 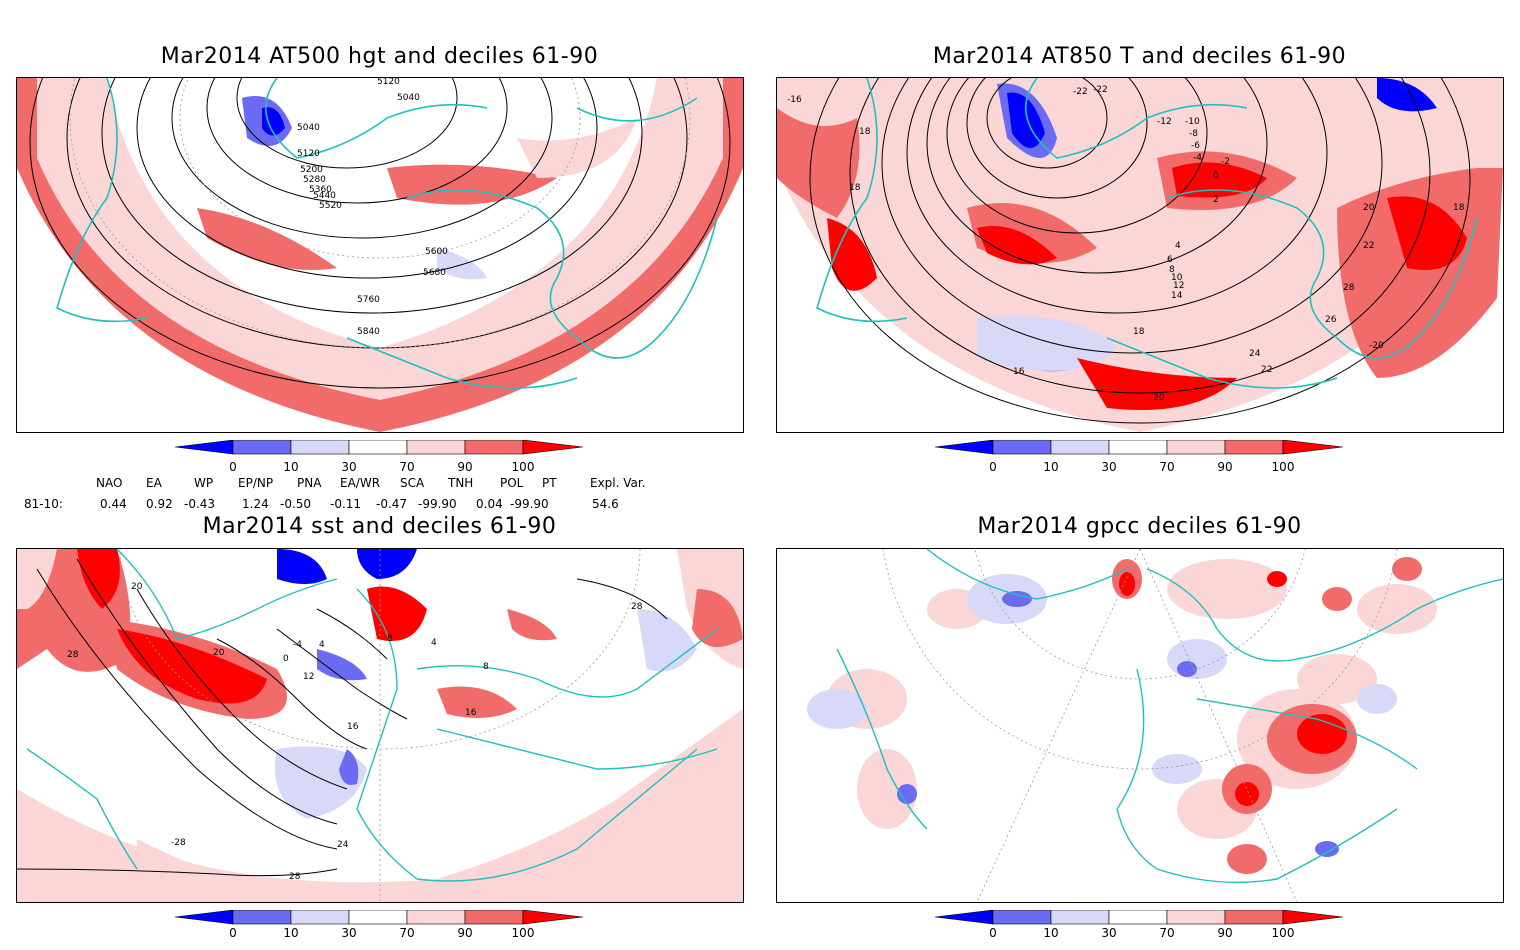 I want to click on tc-value: -0.47, so click(x=392, y=504).